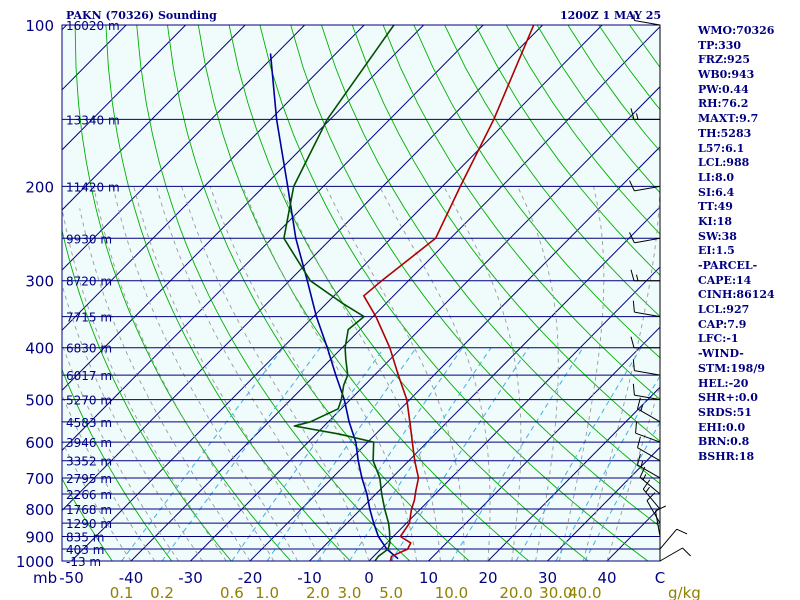  What do you see at coordinates (89, 282) in the screenshot?
I see `height-label: 8720 m` at bounding box center [89, 282].